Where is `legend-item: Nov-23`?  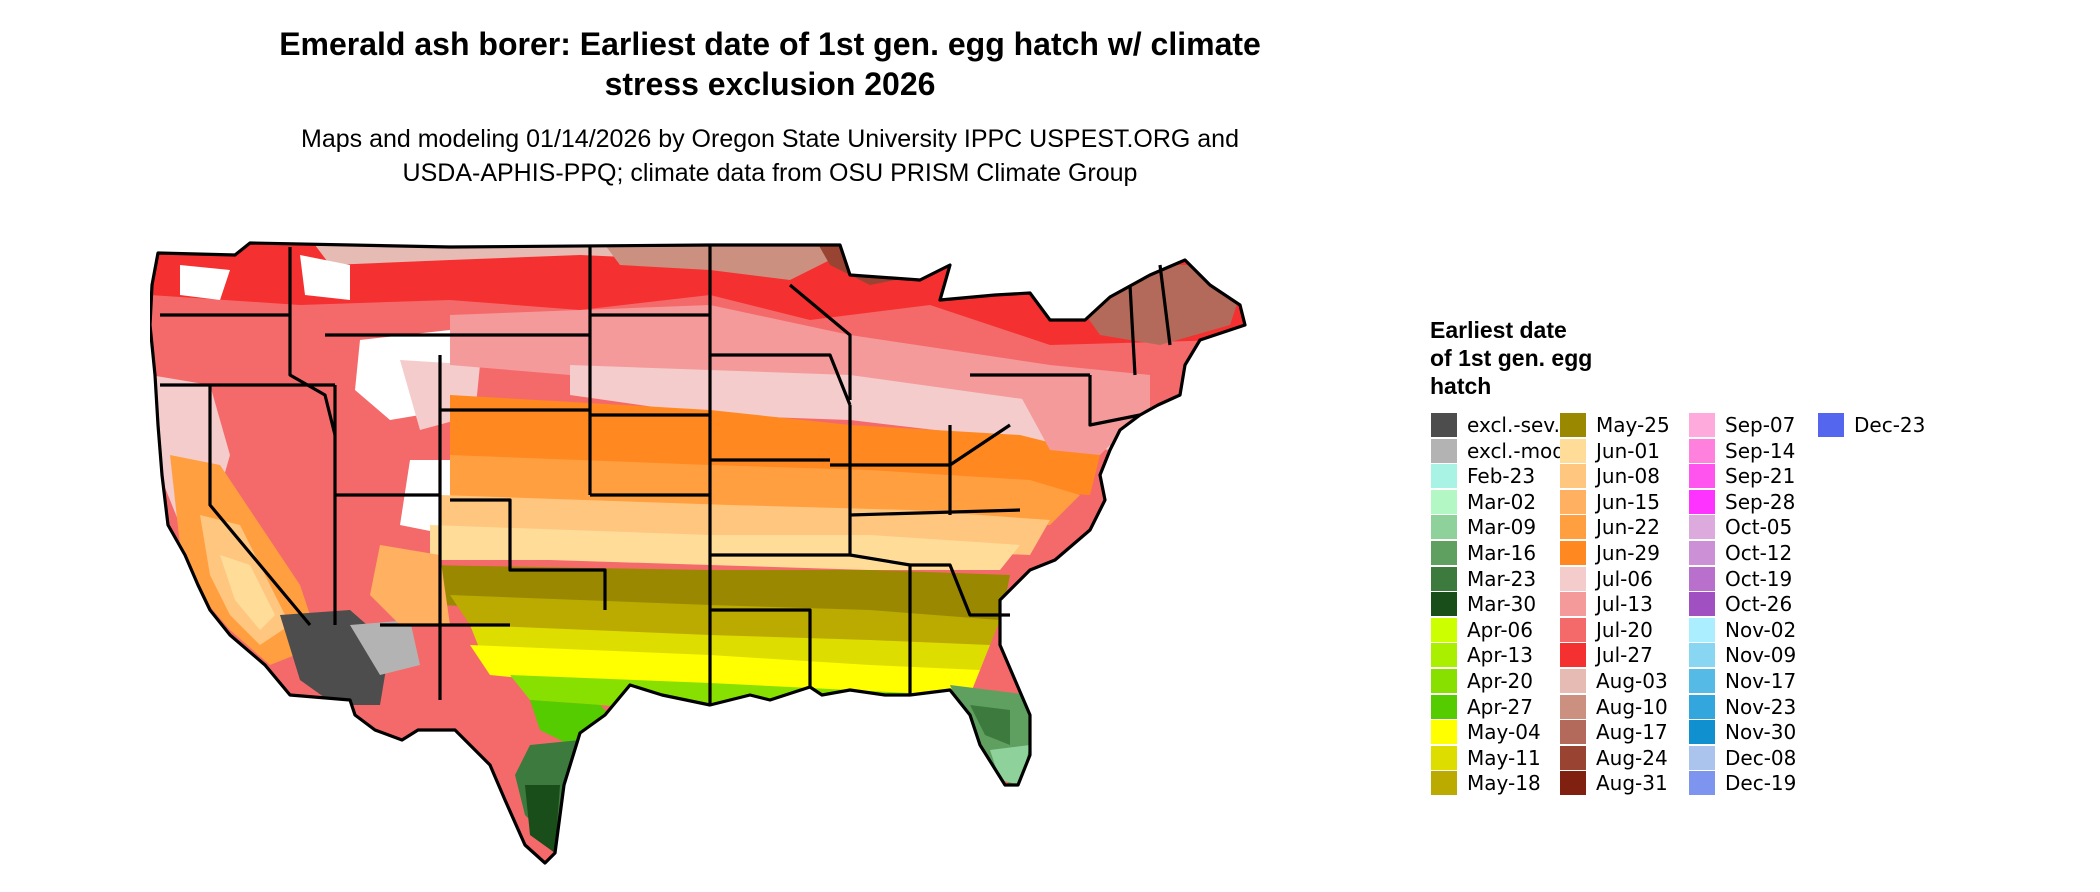 legend-item: Nov-23 is located at coordinates (1742, 707).